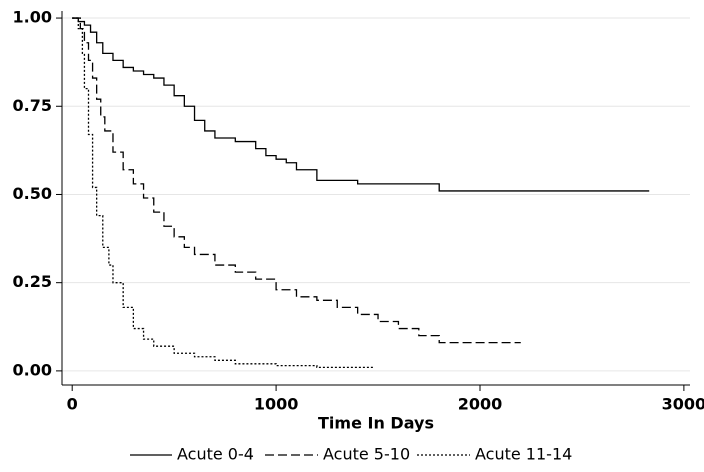 The image size is (704, 472). Describe the element at coordinates (276, 404) in the screenshot. I see `x-tick-label: 1000` at that location.